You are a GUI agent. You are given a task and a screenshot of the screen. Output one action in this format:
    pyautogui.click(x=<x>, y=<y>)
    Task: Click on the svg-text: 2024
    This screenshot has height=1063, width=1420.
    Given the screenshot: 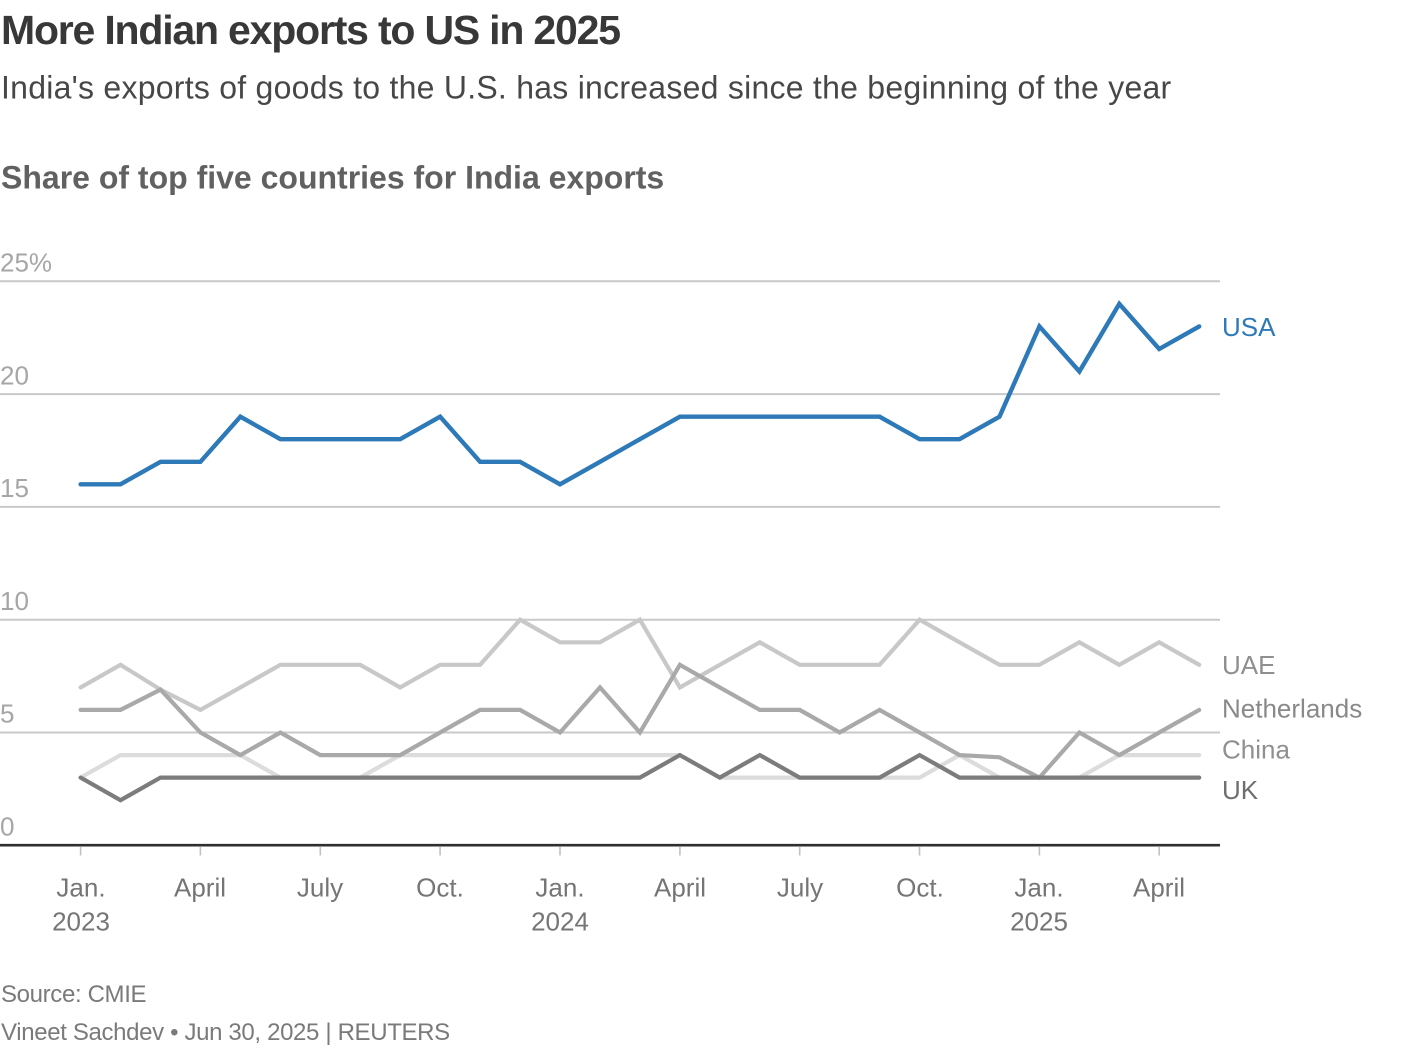 What is the action you would take?
    pyautogui.click(x=560, y=922)
    